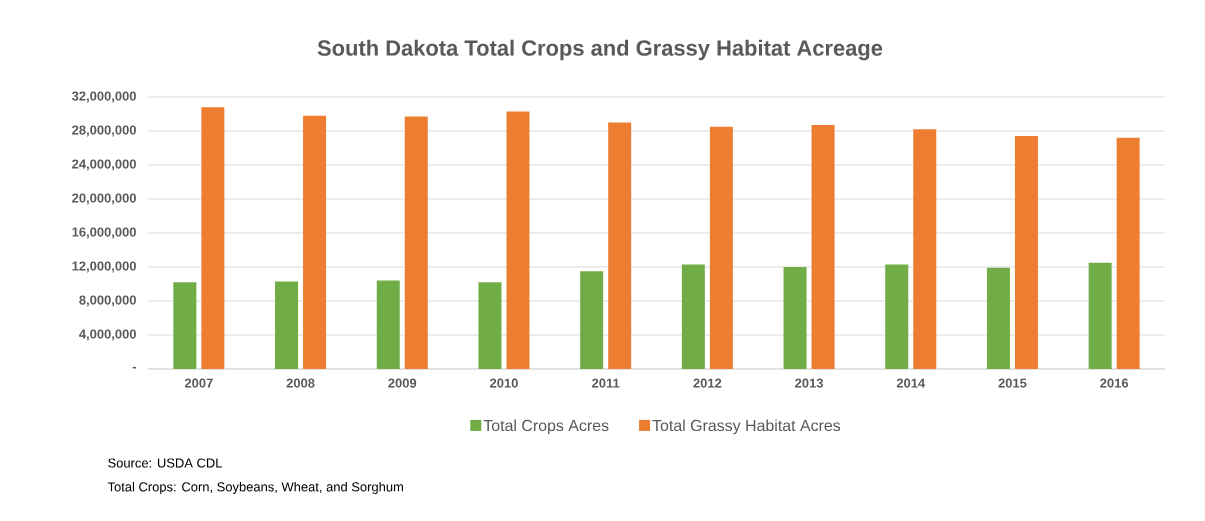 Image resolution: width=1205 pixels, height=521 pixels. What do you see at coordinates (104, 267) in the screenshot?
I see `y-tick-label: 12,000,000` at bounding box center [104, 267].